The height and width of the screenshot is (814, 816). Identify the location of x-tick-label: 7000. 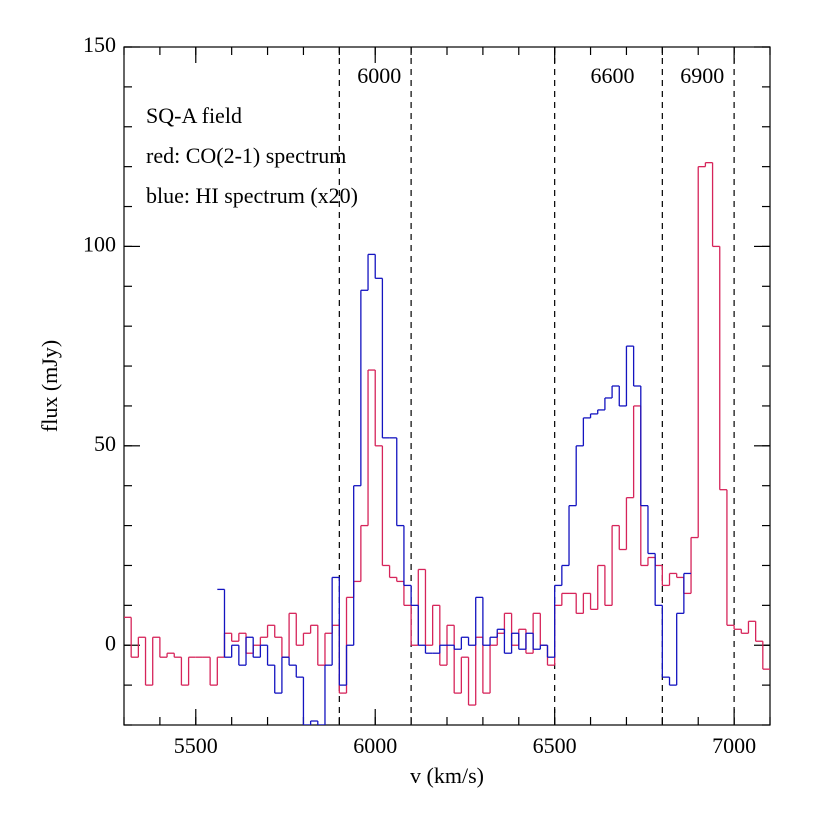
(734, 745).